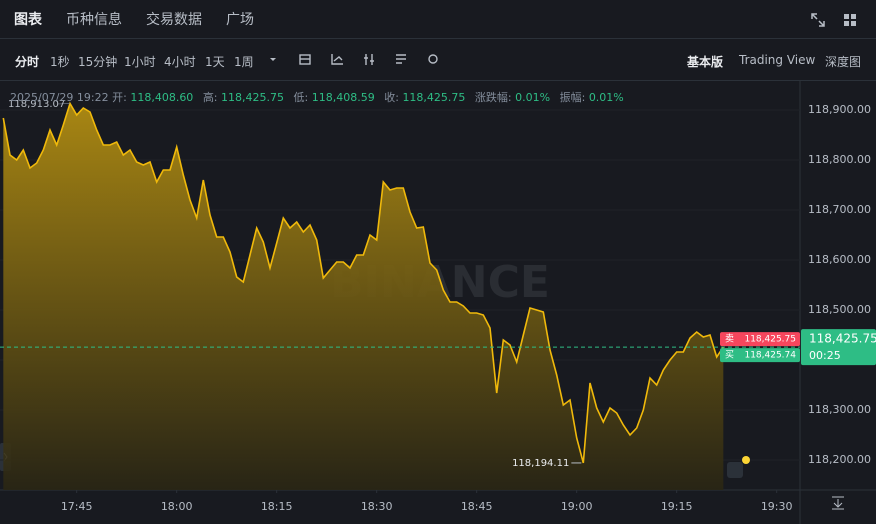 The width and height of the screenshot is (876, 524). What do you see at coordinates (277, 506) in the screenshot?
I see `x-tick-label: 18:15` at bounding box center [277, 506].